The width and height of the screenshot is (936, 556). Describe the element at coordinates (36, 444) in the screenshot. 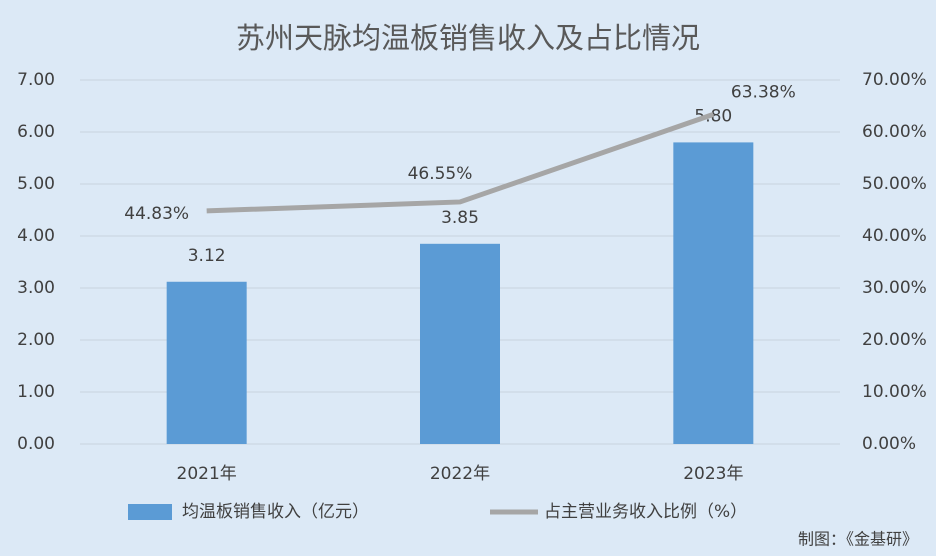

I see `y-tick-label: 0.00` at that location.